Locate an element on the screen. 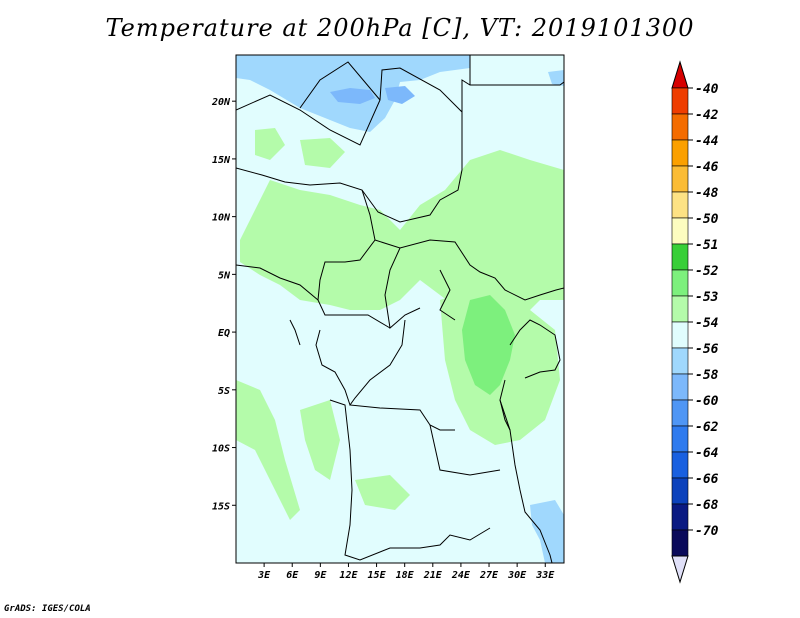 The image size is (800, 618). colorbar-top-triangle is located at coordinates (680, 74).